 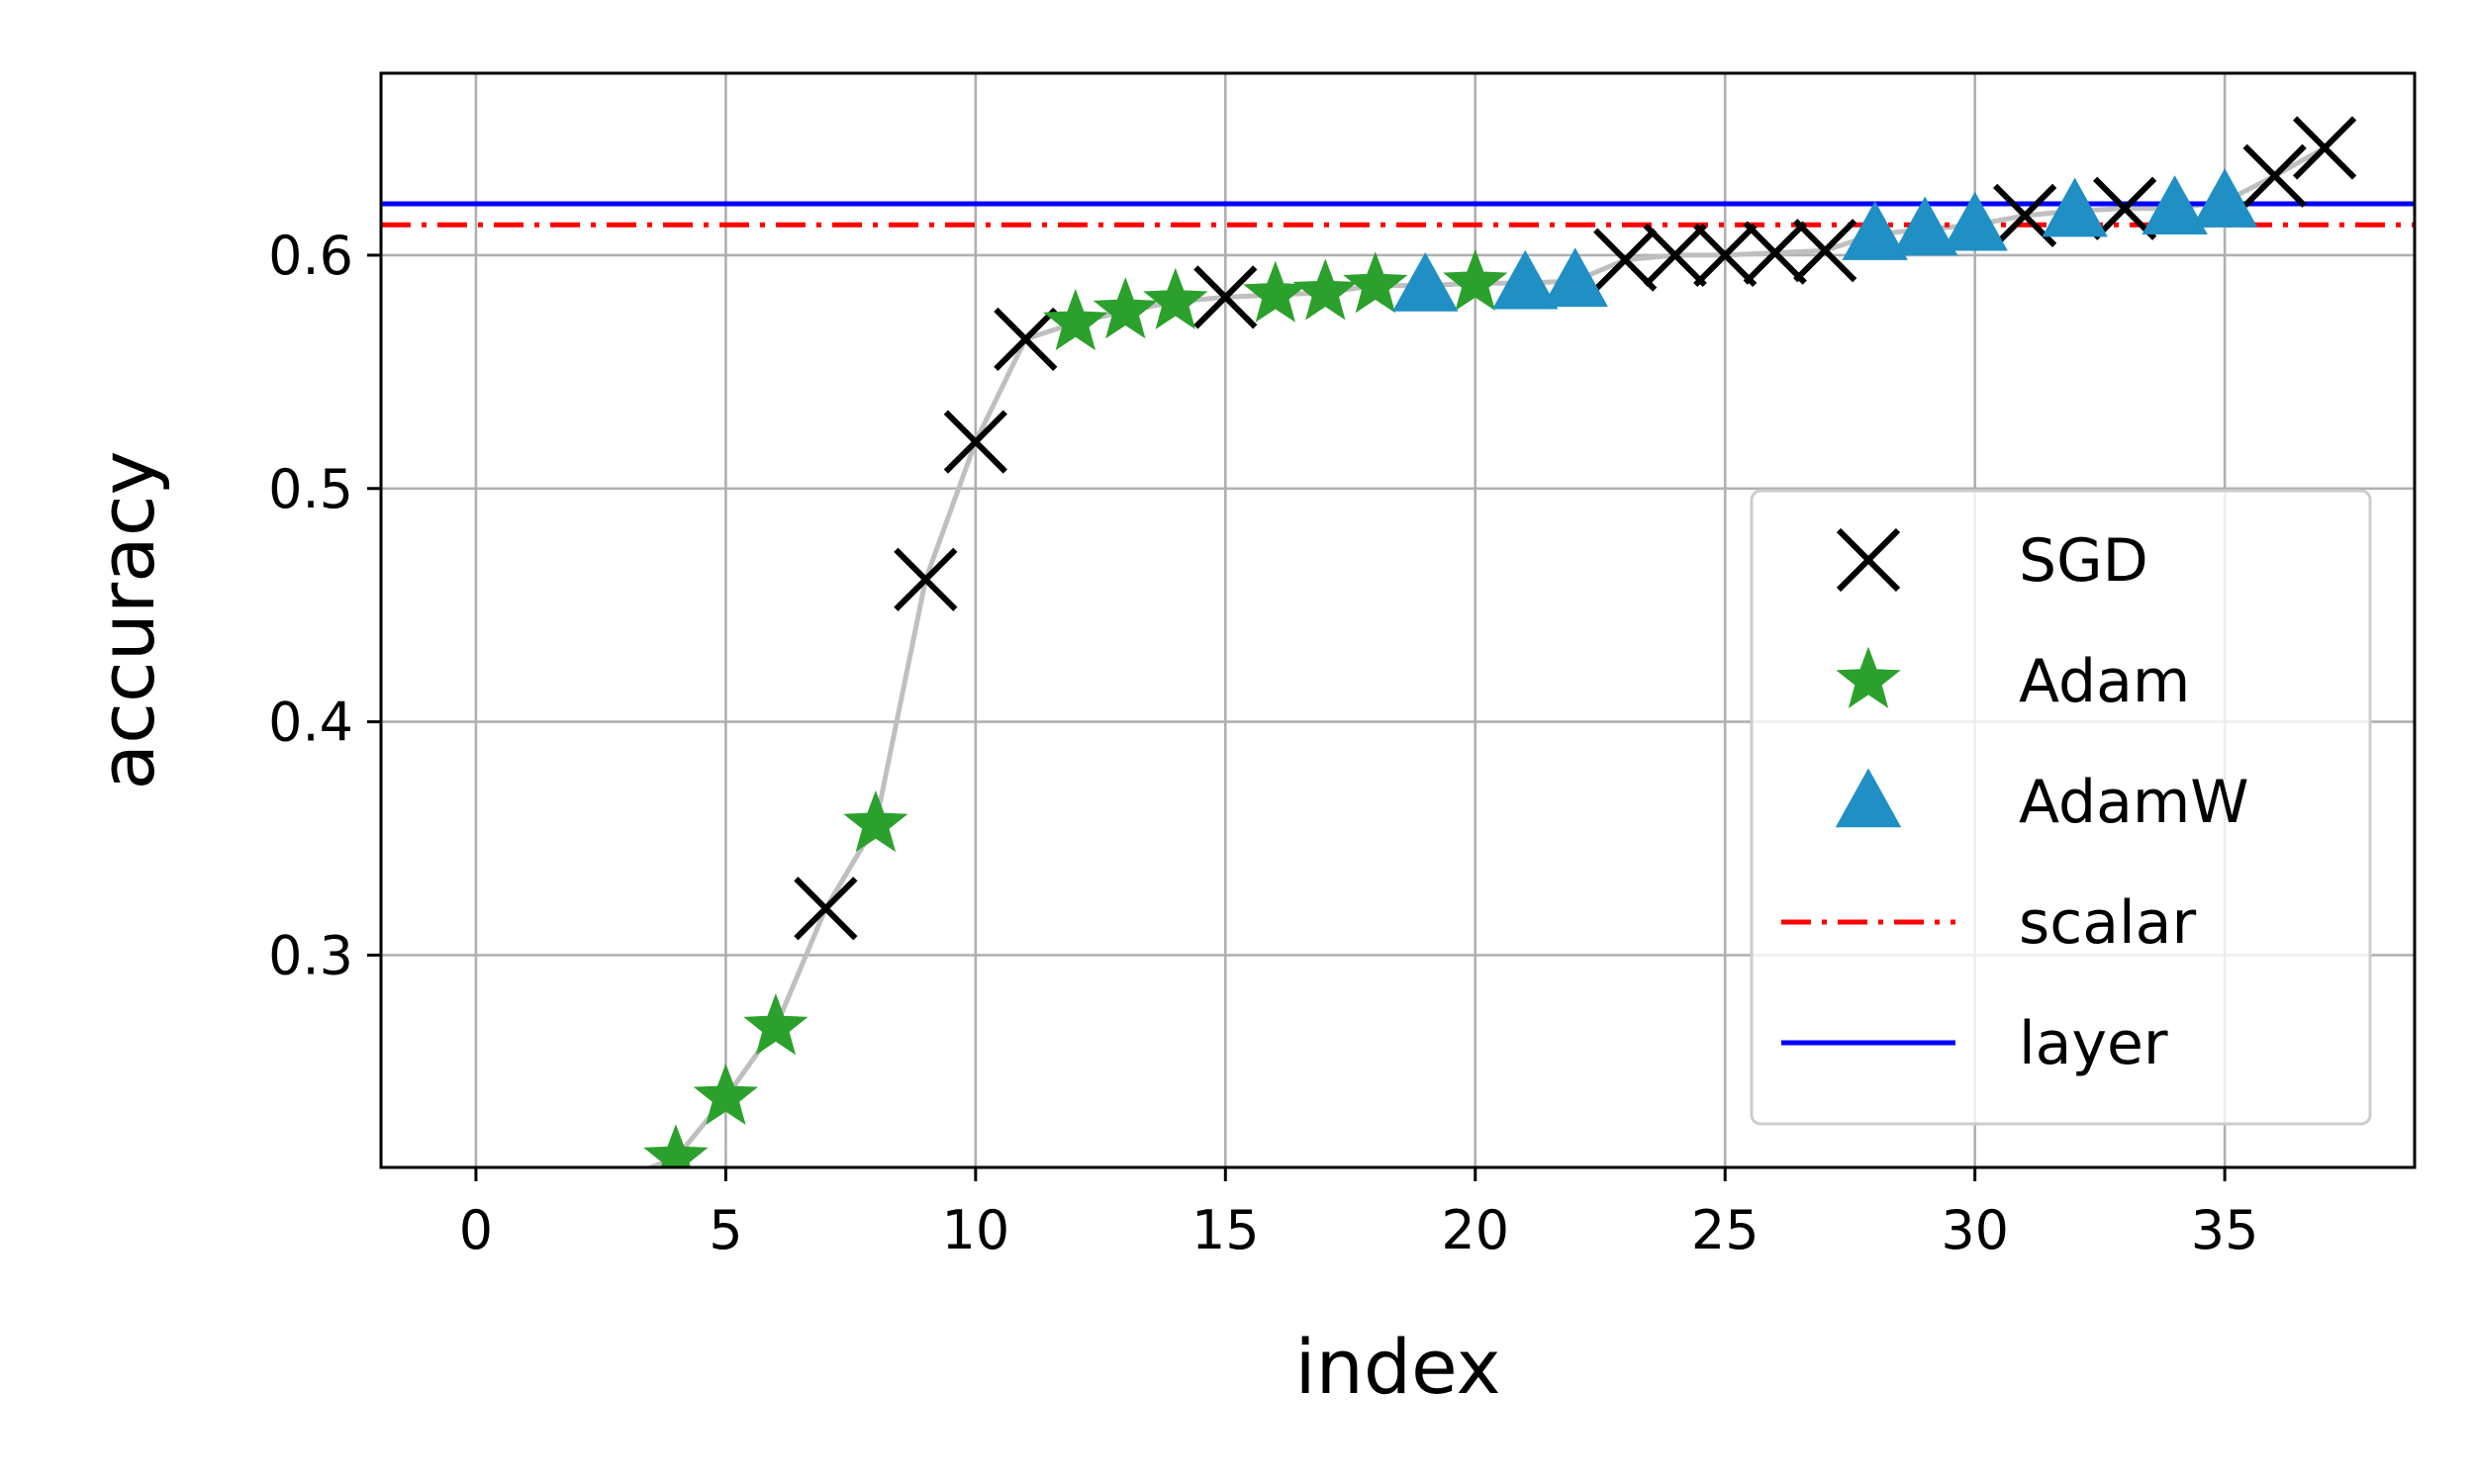 I want to click on legend-label-adamw: AdamW, so click(x=2134, y=802).